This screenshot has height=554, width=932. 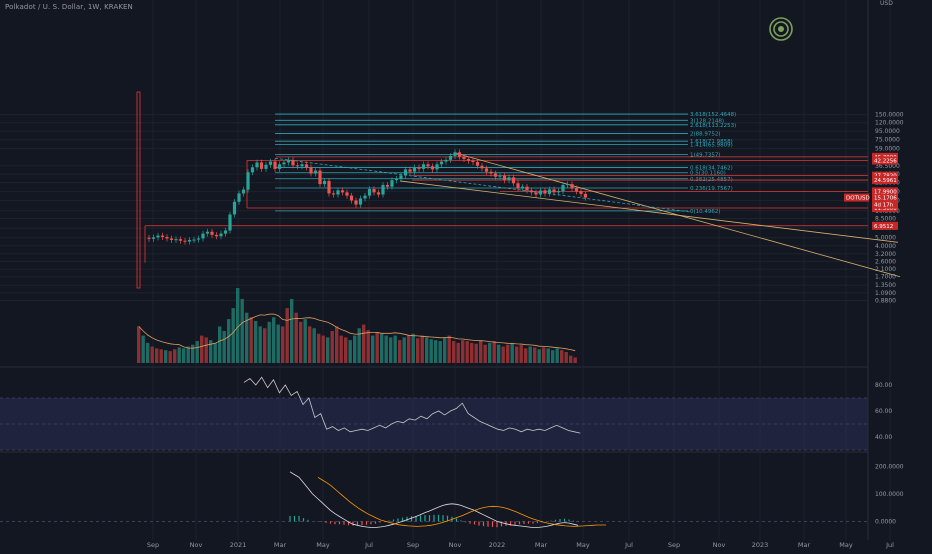 I want to click on rsi-layer, so click(x=434, y=413).